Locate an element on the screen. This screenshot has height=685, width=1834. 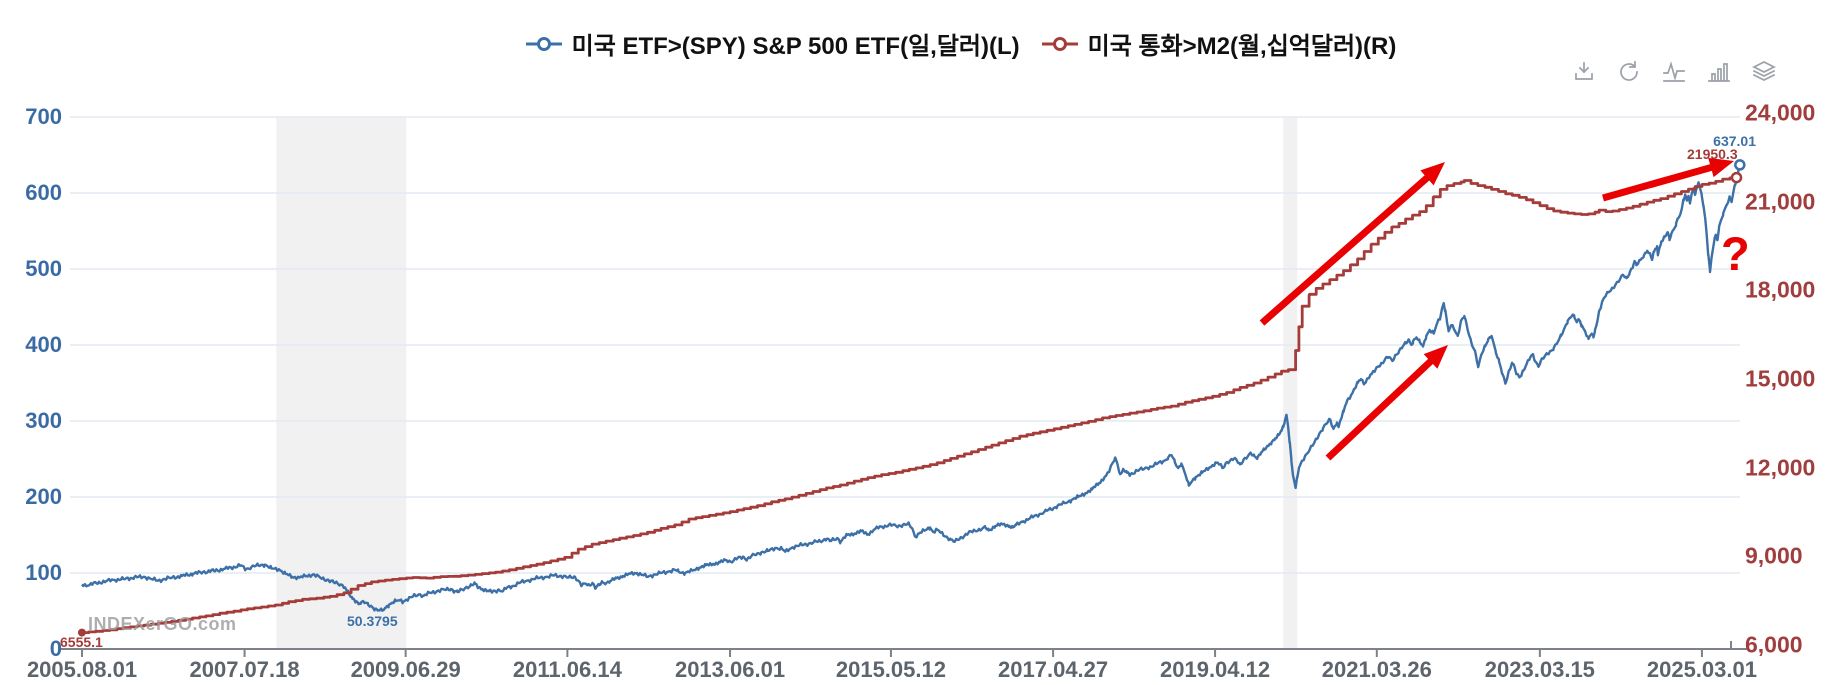
spy-end-marker is located at coordinates (1740, 165).